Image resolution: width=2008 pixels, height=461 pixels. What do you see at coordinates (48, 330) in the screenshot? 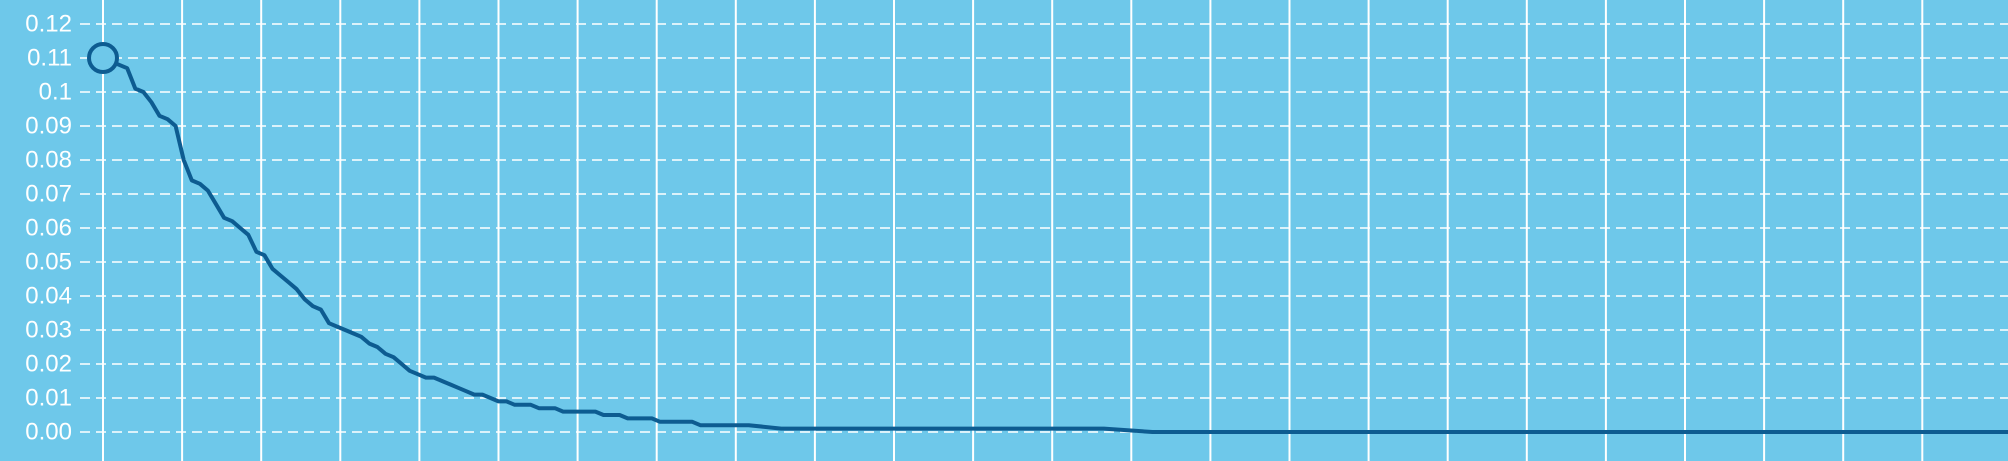
I see `y-tick-label: 0.03` at bounding box center [48, 330].